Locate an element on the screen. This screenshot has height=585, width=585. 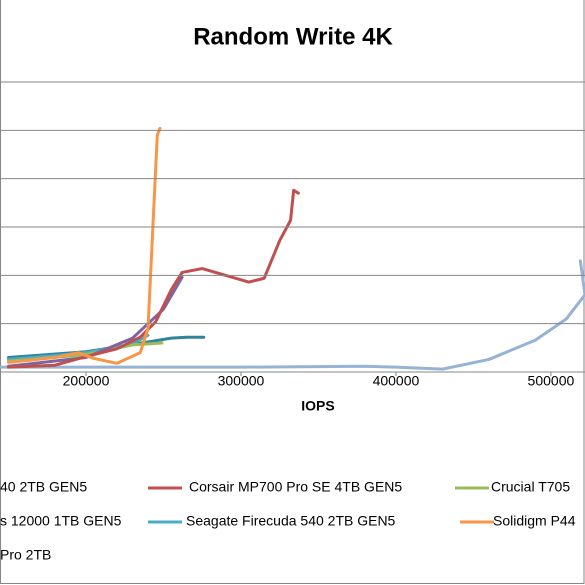
legend-label: Solidigm P44 is located at coordinates (534, 521).